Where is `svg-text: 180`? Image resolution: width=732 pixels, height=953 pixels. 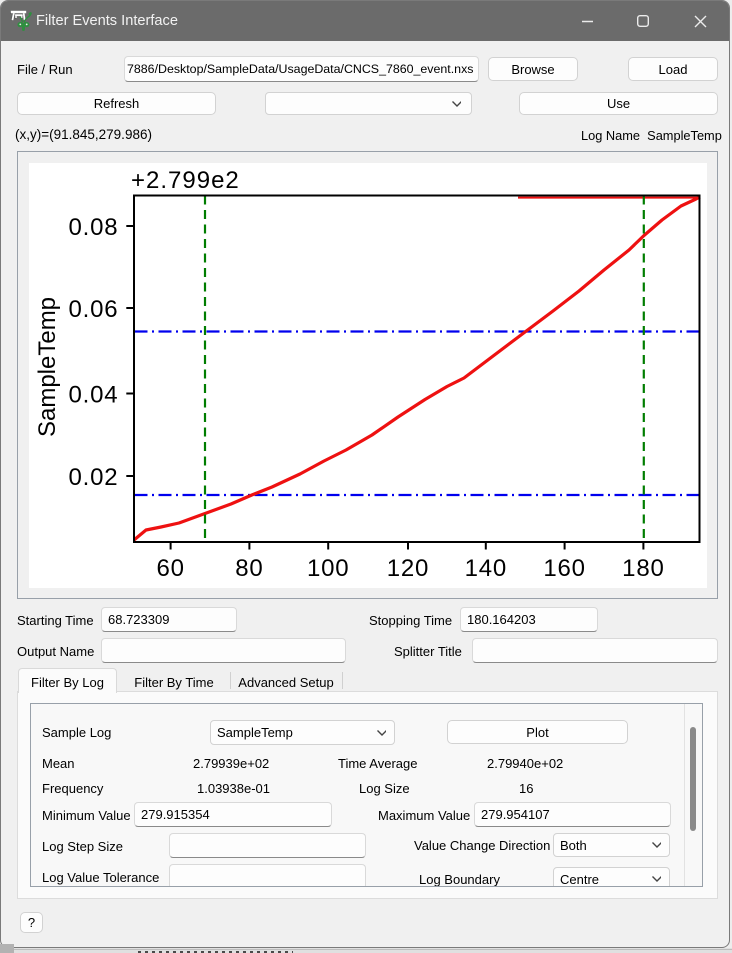 svg-text: 180 is located at coordinates (643, 568).